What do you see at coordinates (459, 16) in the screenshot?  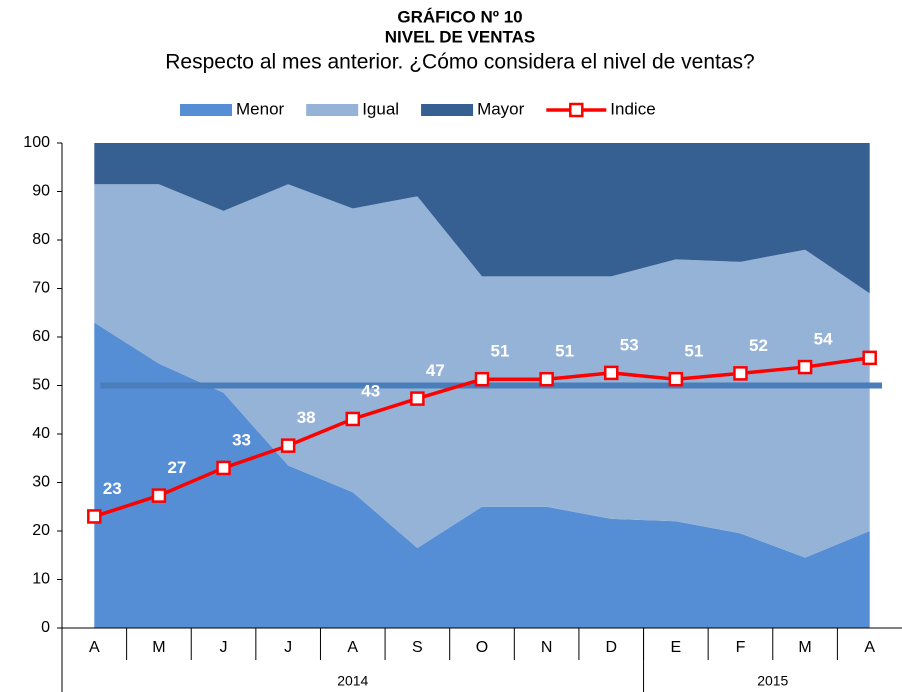 I see `chart-title: GRÁFICO Nº 10` at bounding box center [459, 16].